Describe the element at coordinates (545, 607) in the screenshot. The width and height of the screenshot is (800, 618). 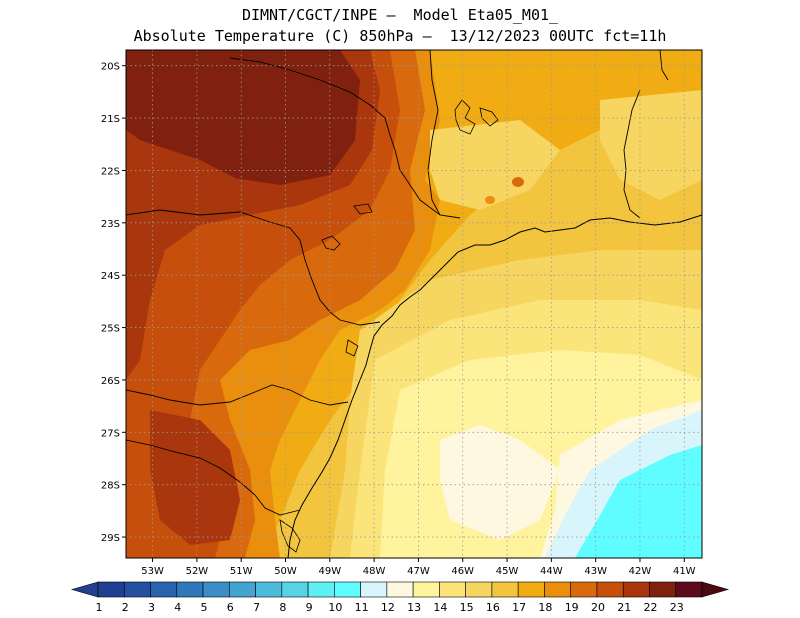
I see `colorbar-label: 18` at that location.